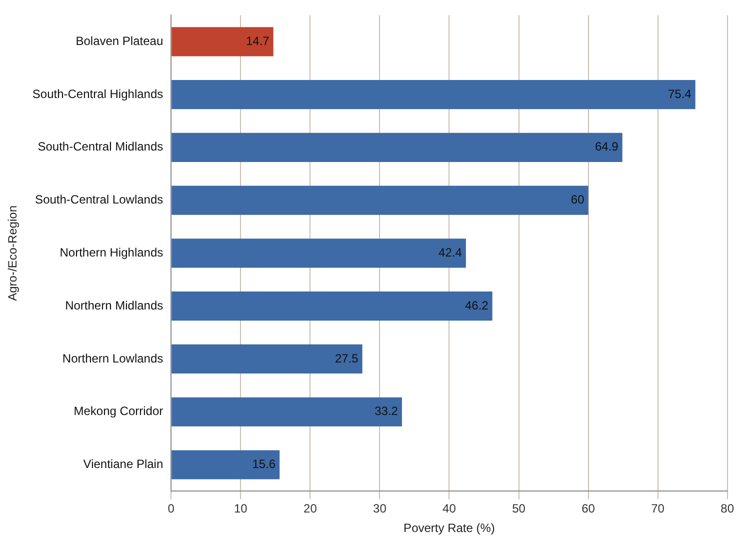 The image size is (737, 538). What do you see at coordinates (380, 509) in the screenshot?
I see `x-tick-label: 30` at bounding box center [380, 509].